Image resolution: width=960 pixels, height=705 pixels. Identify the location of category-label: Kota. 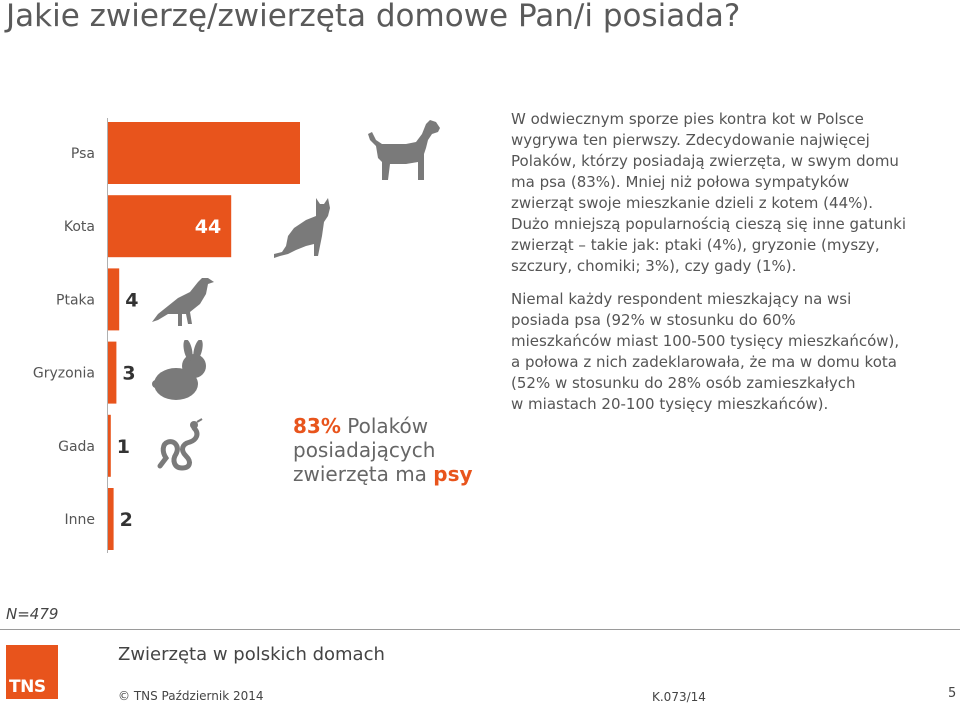
(79, 227).